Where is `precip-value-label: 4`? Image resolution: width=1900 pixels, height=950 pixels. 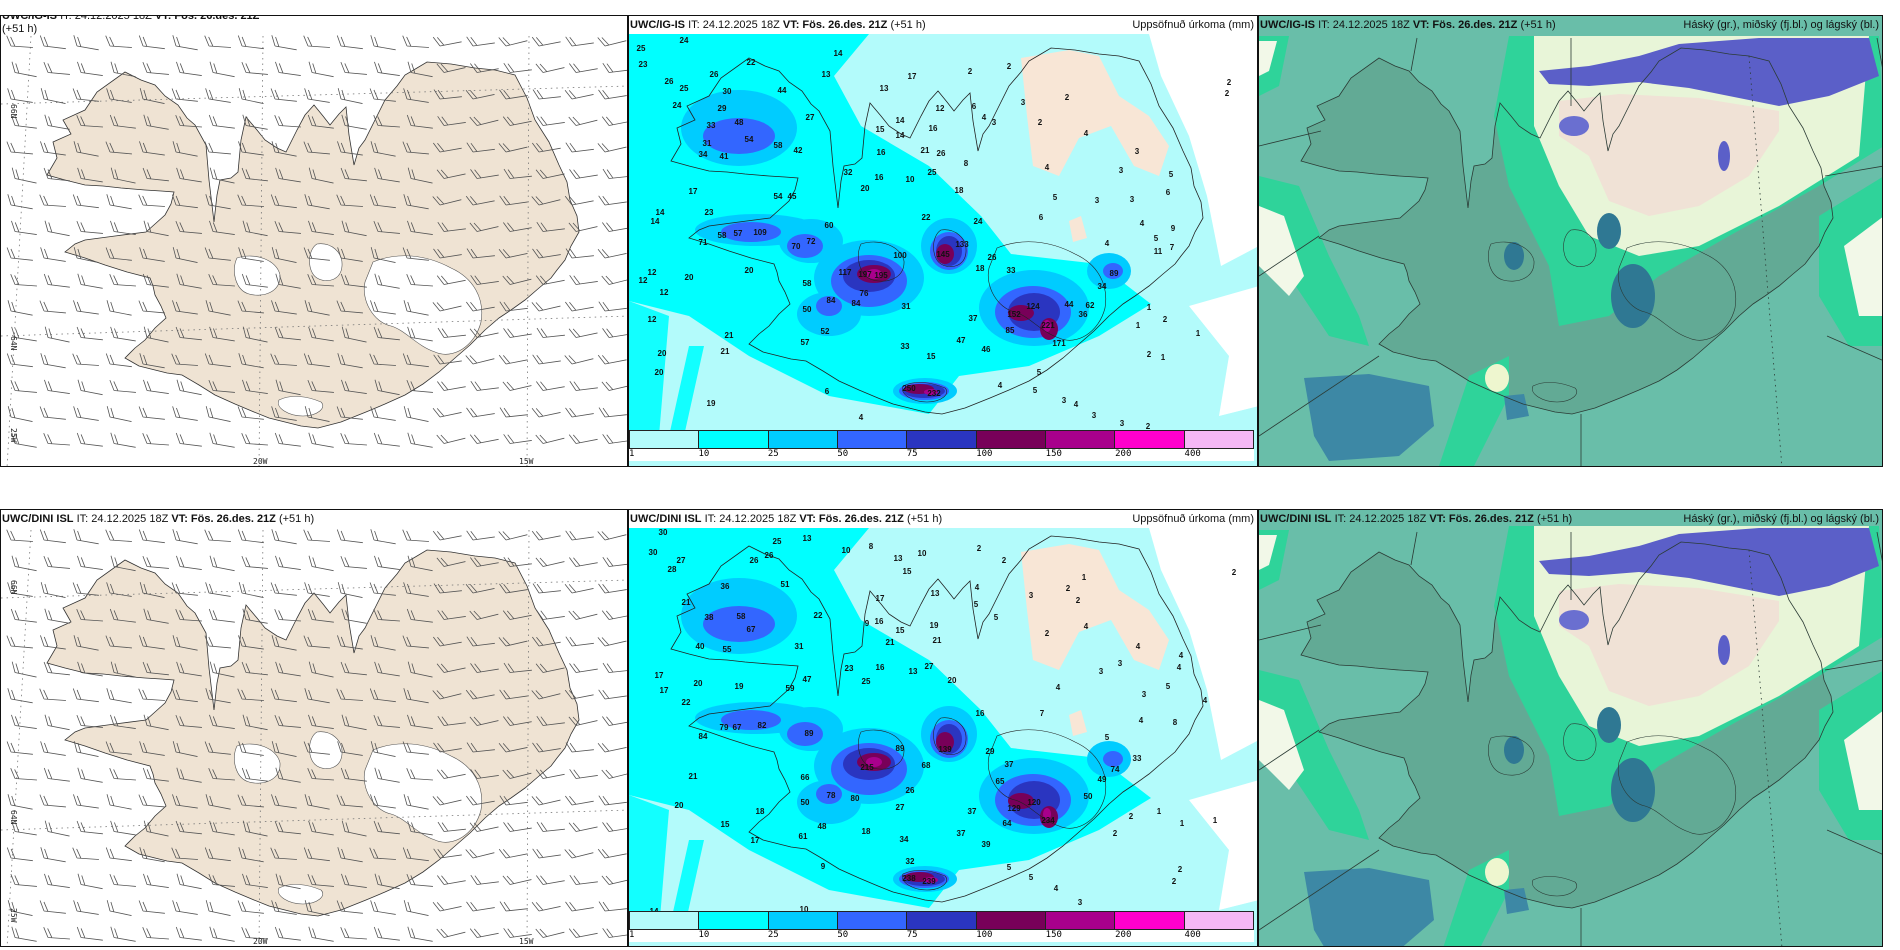
precip-value-label: 4 is located at coordinates (1000, 385).